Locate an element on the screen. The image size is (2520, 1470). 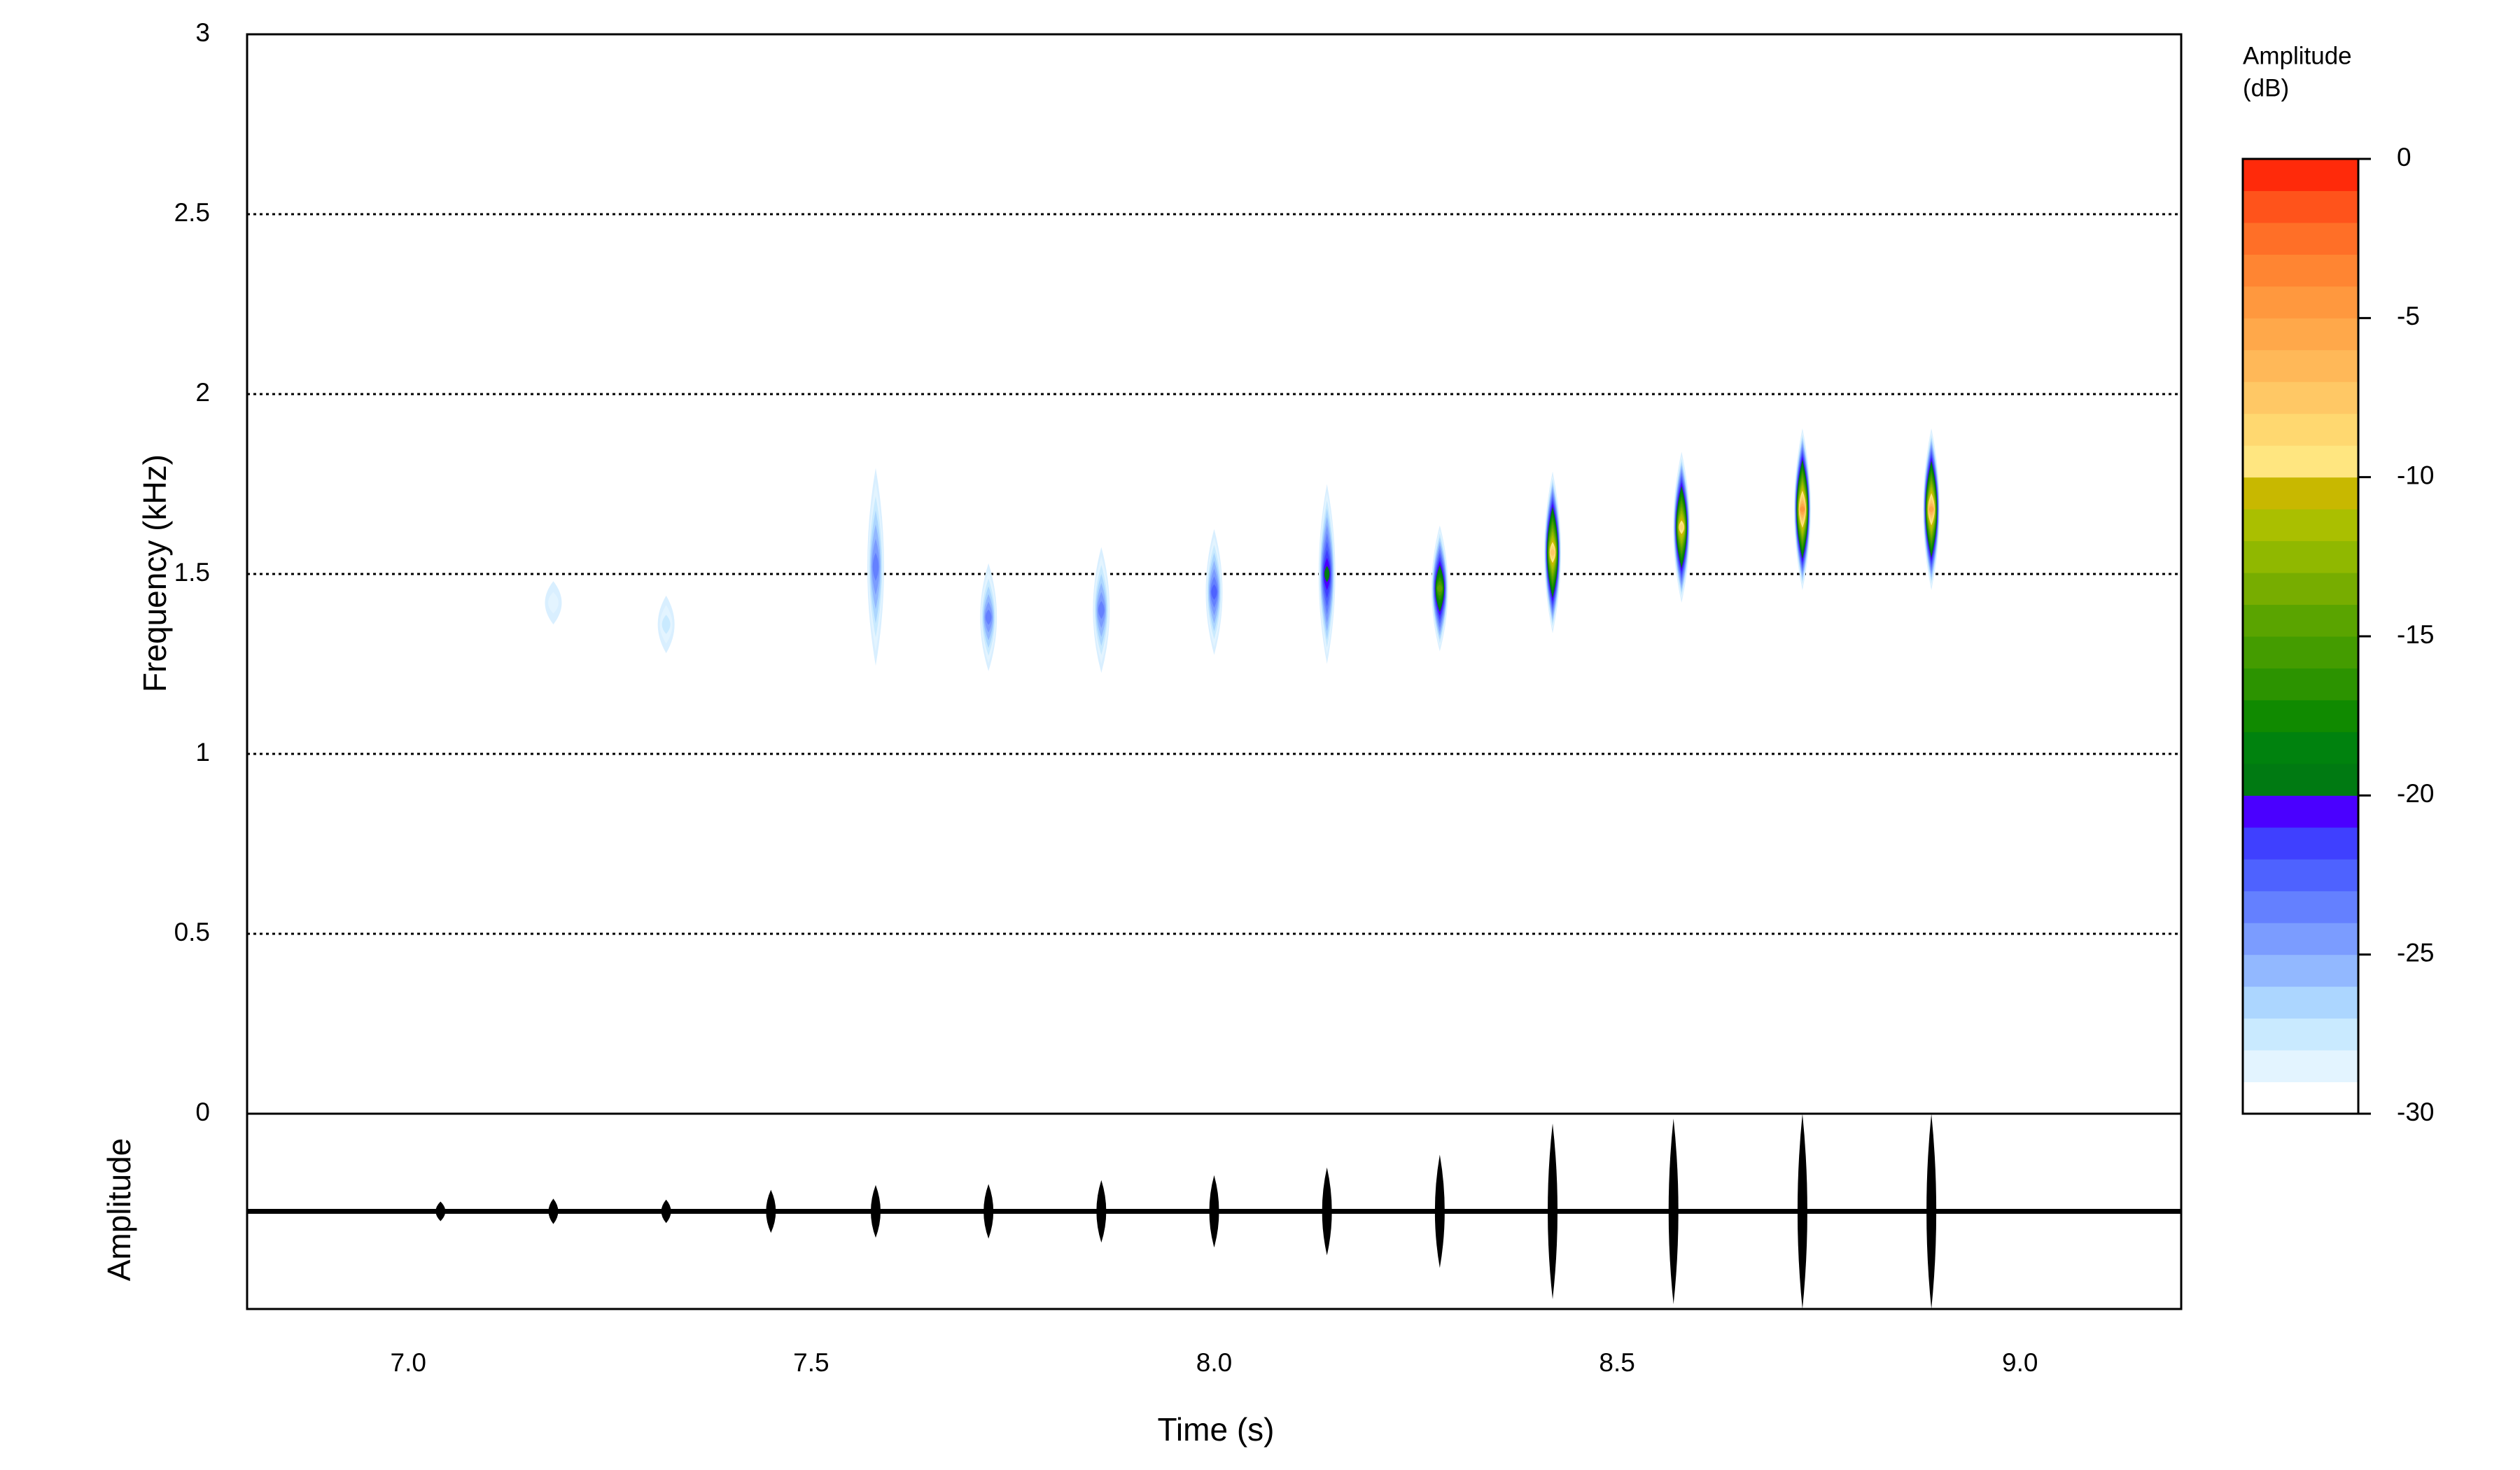
colorbar-tick-label: -5 is located at coordinates (2408, 316).